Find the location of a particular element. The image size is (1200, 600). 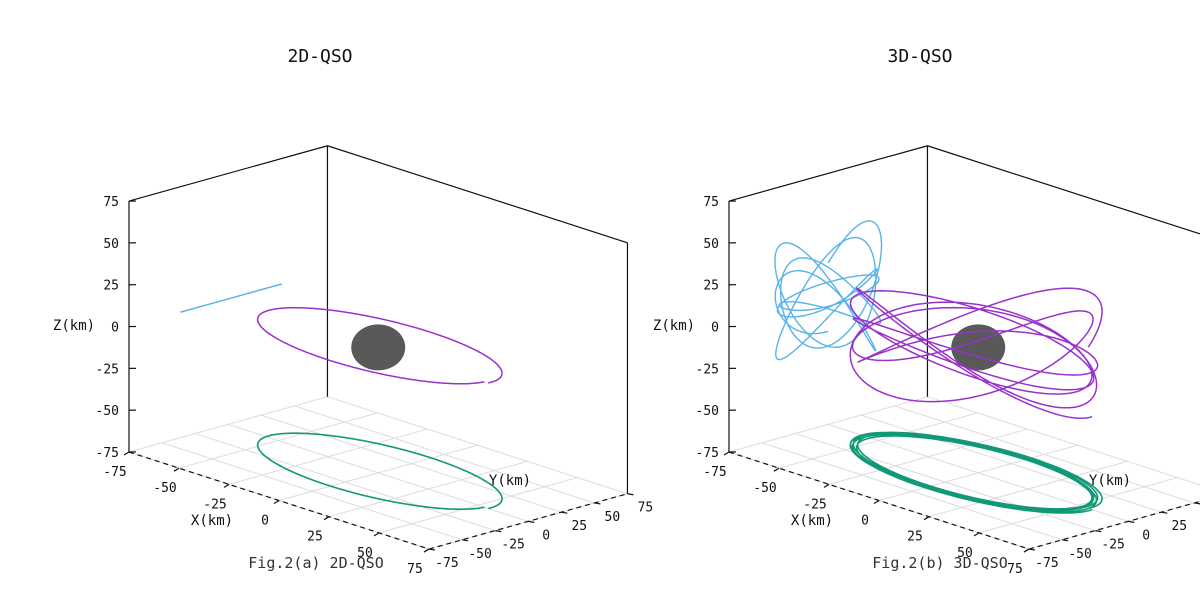

y-tick-label: 50 is located at coordinates (613, 517).